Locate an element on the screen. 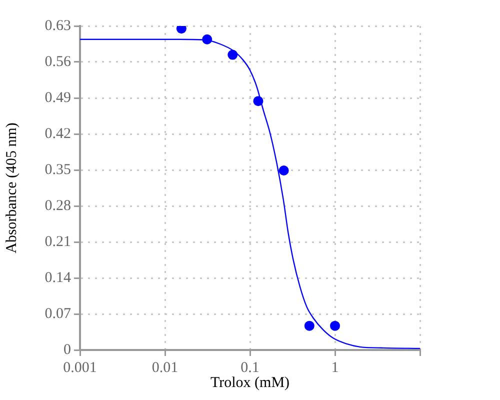  y-tick-label: 0.56 is located at coordinates (58, 62).